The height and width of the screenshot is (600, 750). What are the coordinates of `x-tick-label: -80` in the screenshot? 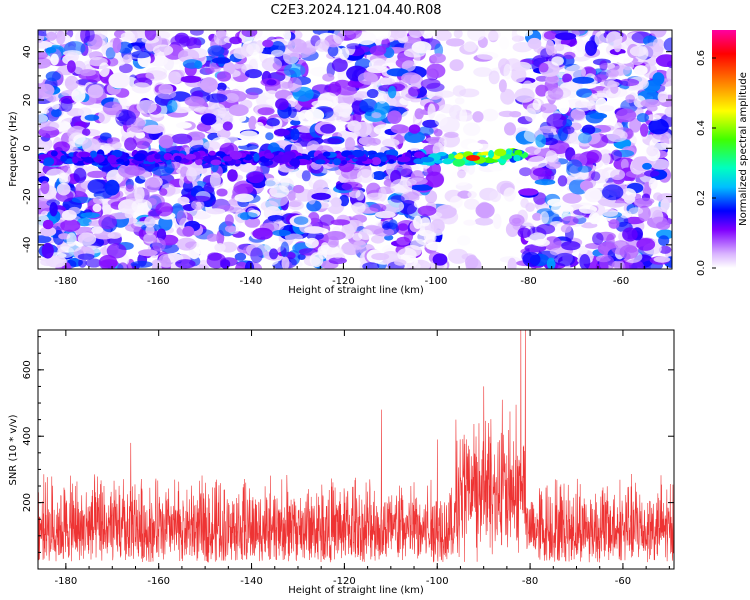 It's located at (530, 581).